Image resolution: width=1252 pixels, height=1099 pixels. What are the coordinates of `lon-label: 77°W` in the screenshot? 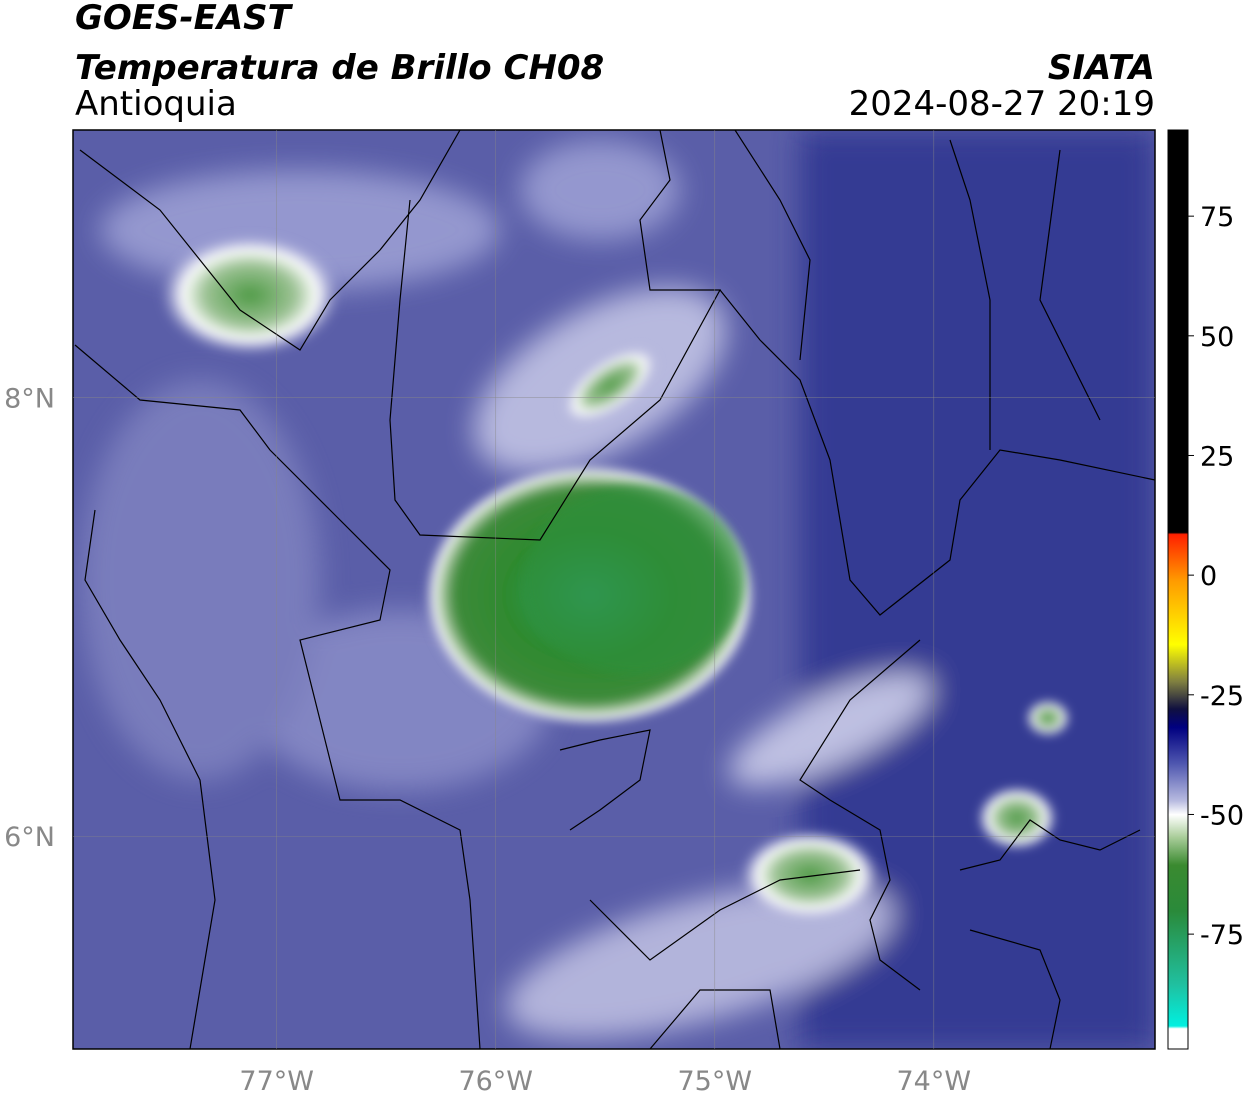 It's located at (276, 1081).